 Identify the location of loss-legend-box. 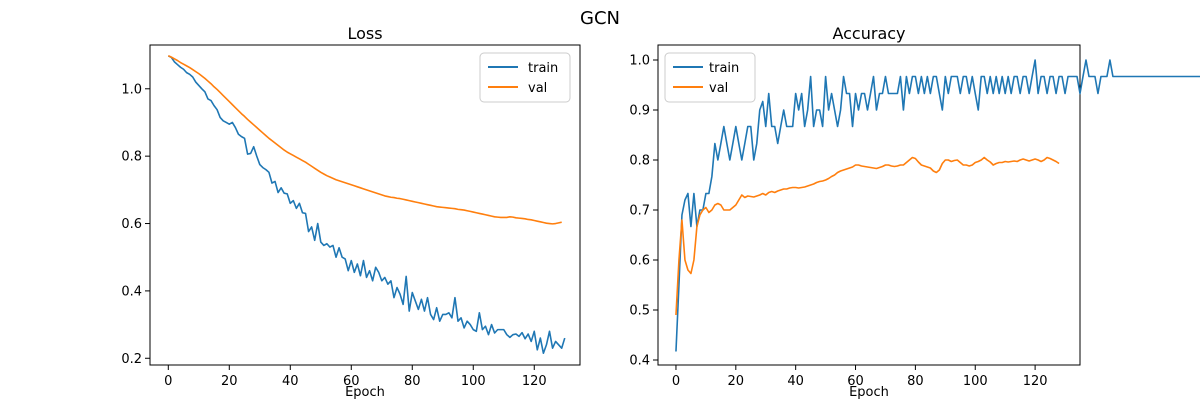
(525, 77).